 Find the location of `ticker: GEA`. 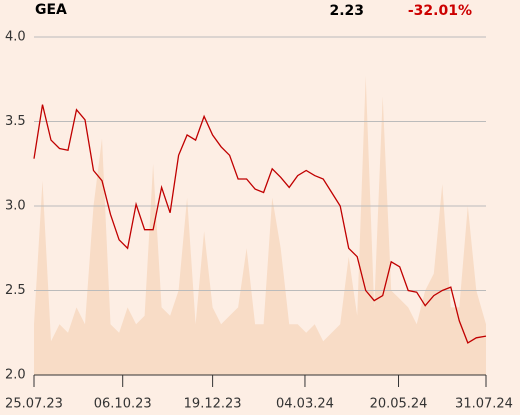

ticker: GEA is located at coordinates (51, 10).